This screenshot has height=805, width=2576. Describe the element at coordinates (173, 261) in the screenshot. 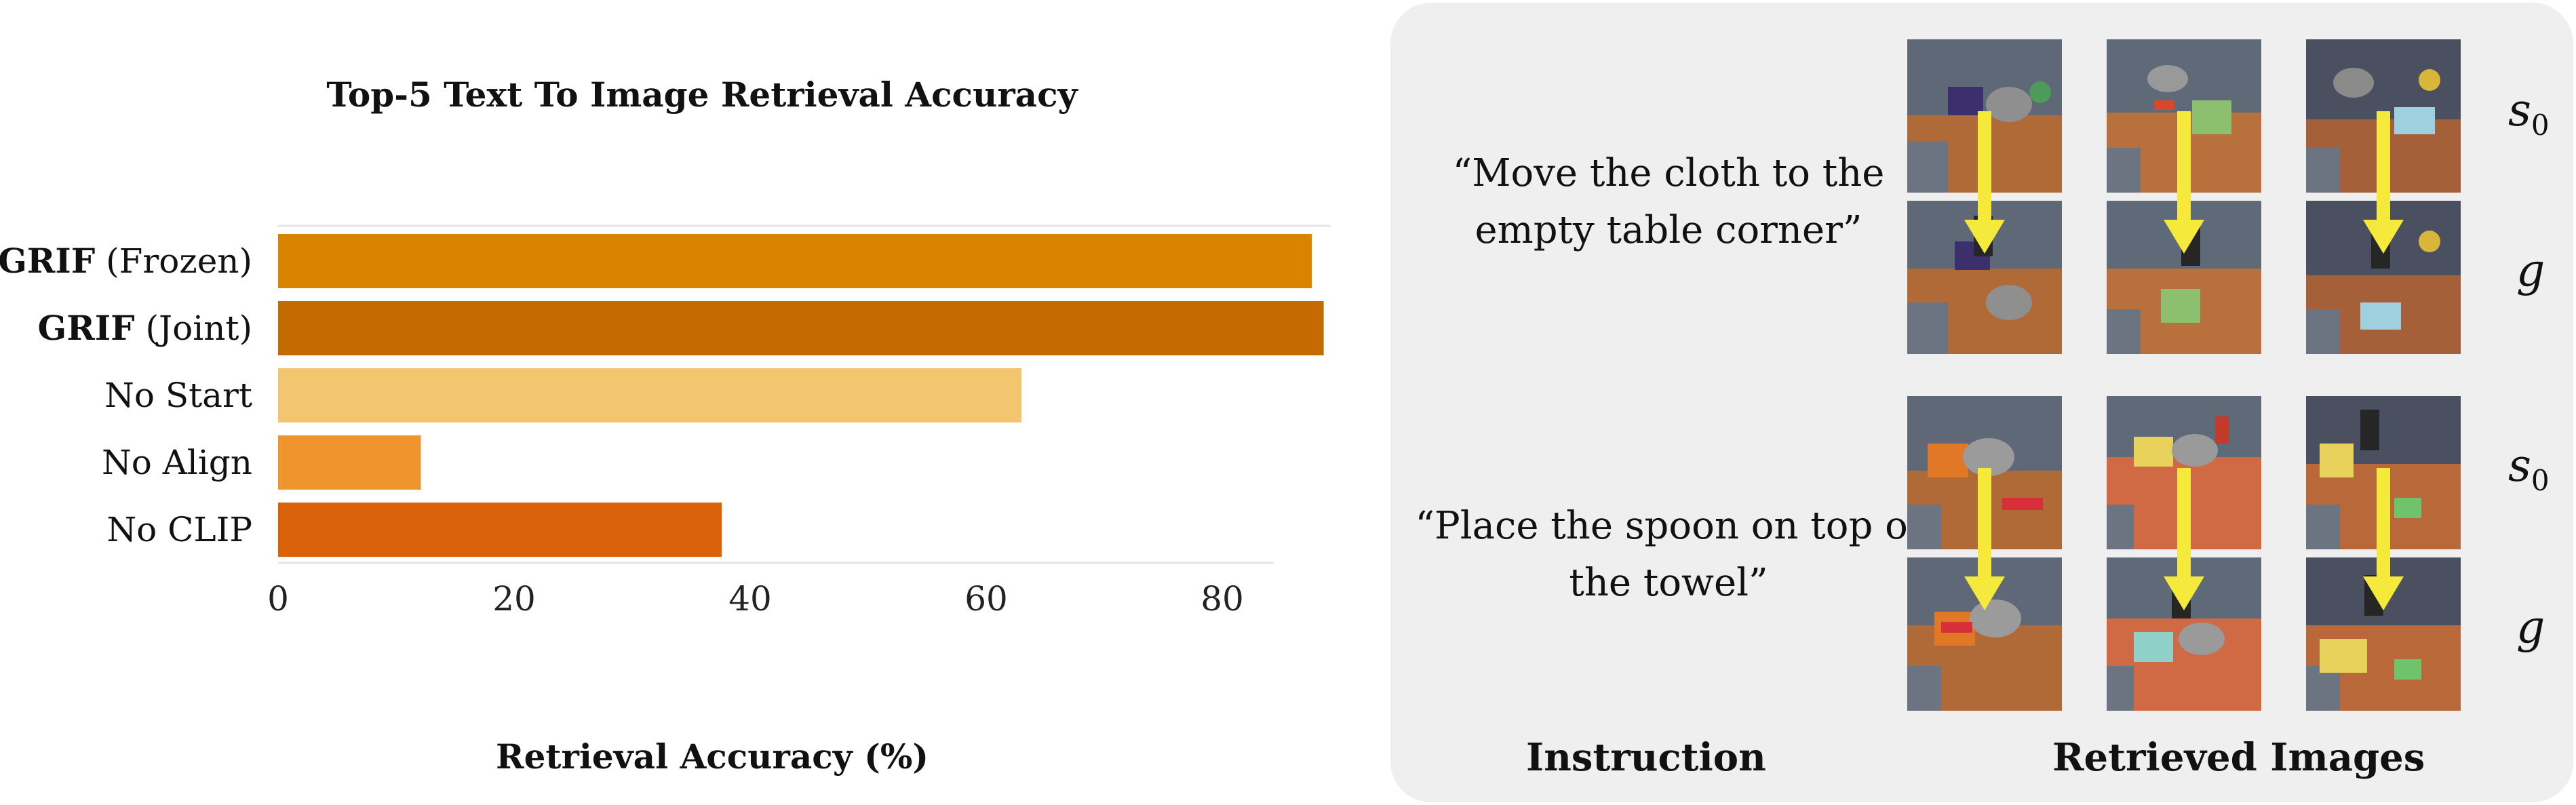

I see `y-tick-label-text-part: (Frozen)` at that location.